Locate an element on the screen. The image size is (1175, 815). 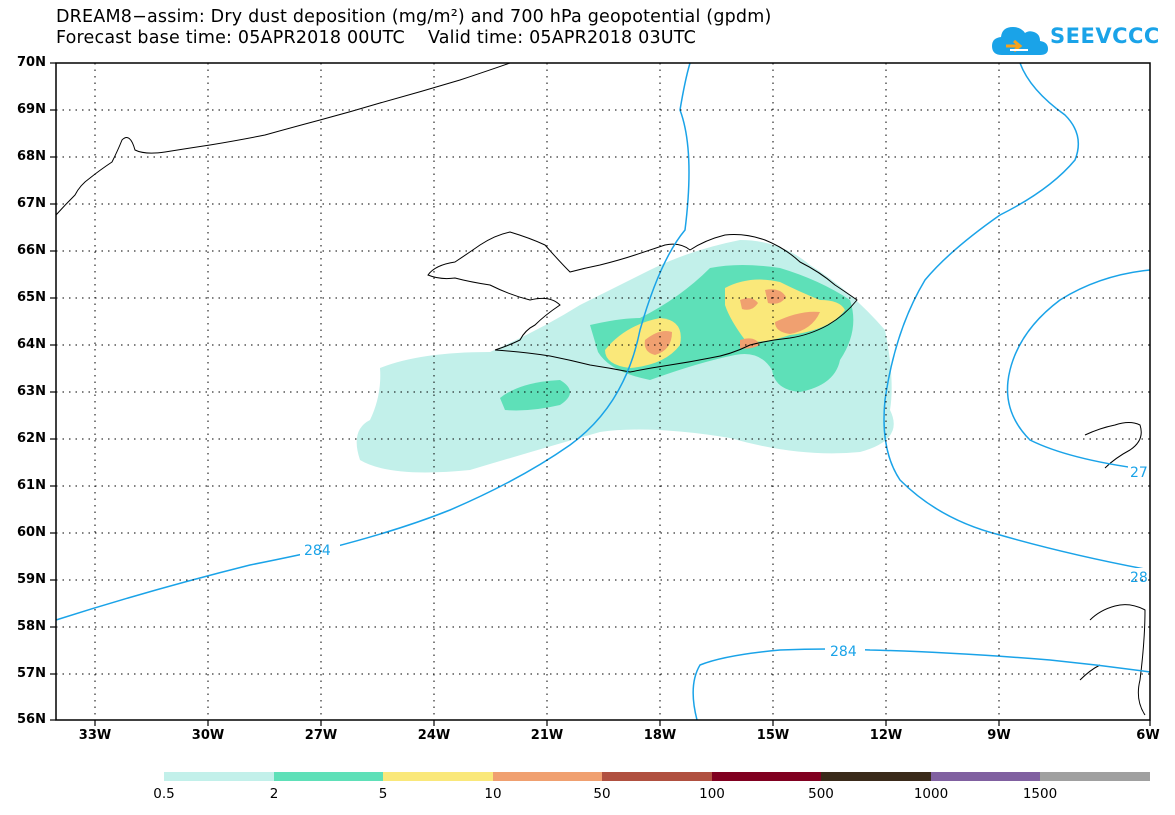
contour-284-east is located at coordinates (1017, 316).